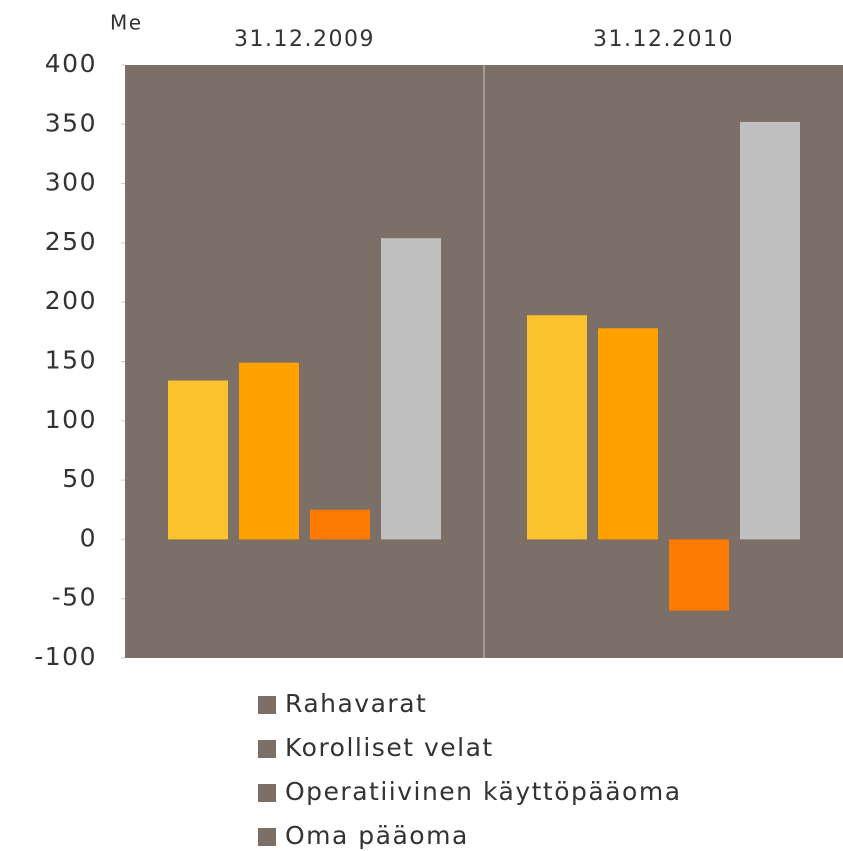 This screenshot has width=843, height=851. I want to click on y-tick-label: 100, so click(71, 419).